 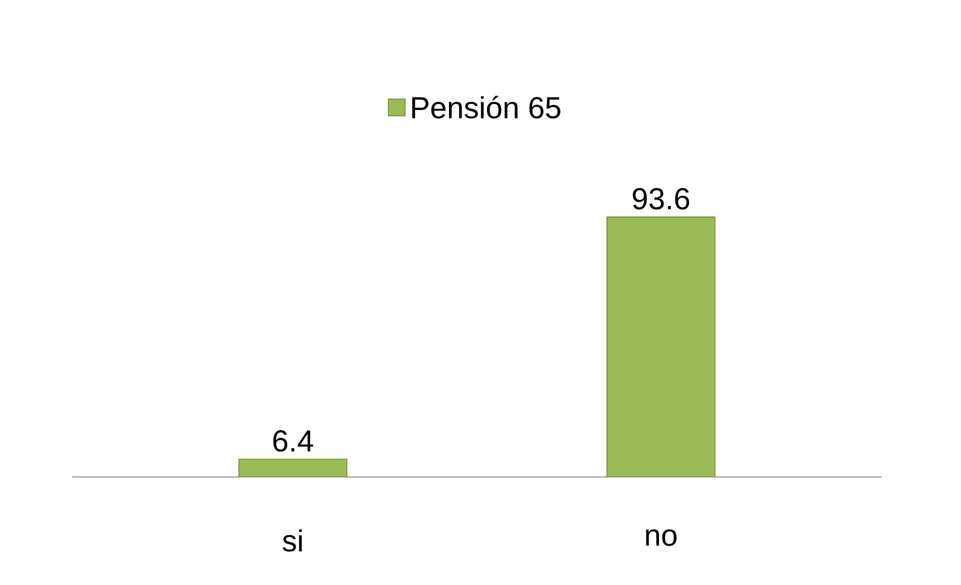 What do you see at coordinates (486, 107) in the screenshot?
I see `legend-label: Pensión 65` at bounding box center [486, 107].